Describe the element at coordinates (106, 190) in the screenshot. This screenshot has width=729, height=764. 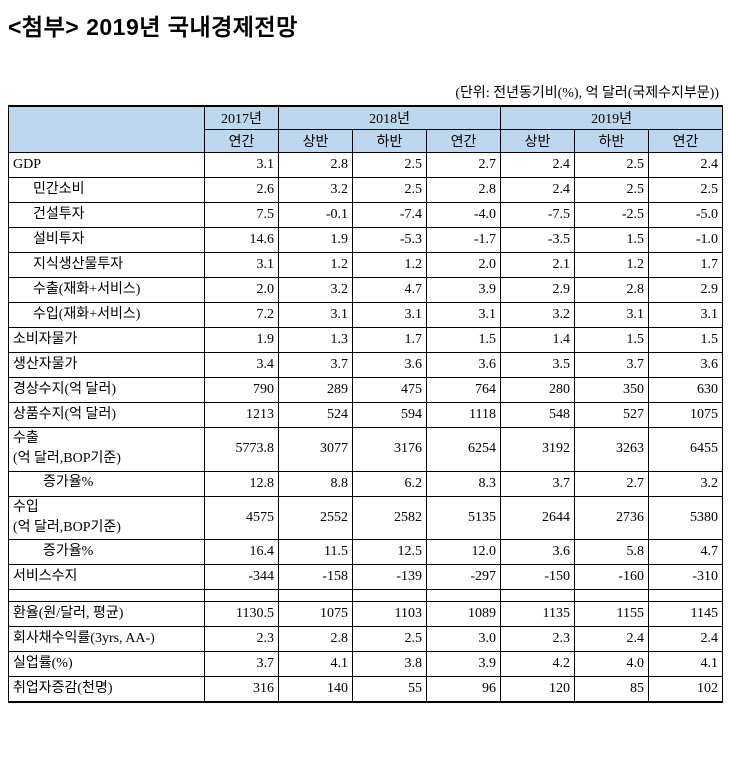
I see `row-label: 민간소비` at that location.